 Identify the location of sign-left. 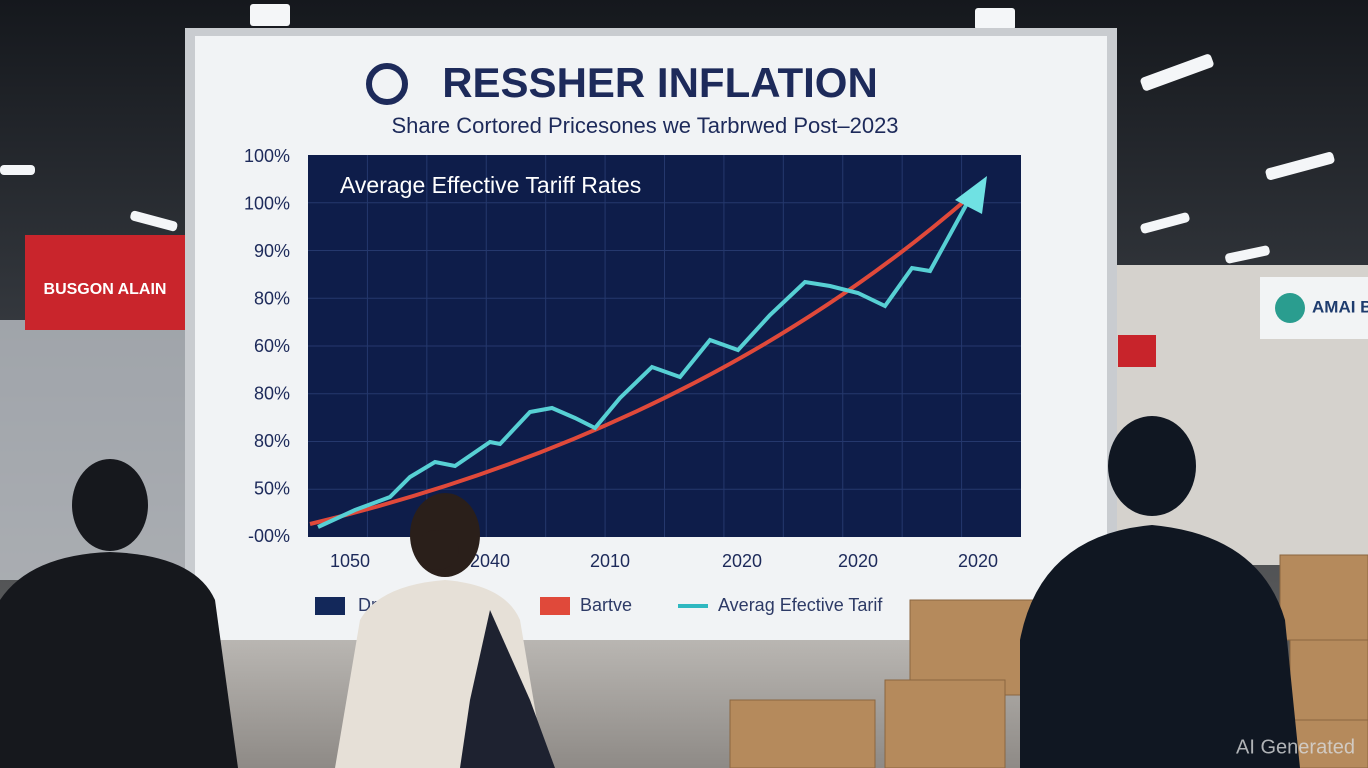
(105, 282).